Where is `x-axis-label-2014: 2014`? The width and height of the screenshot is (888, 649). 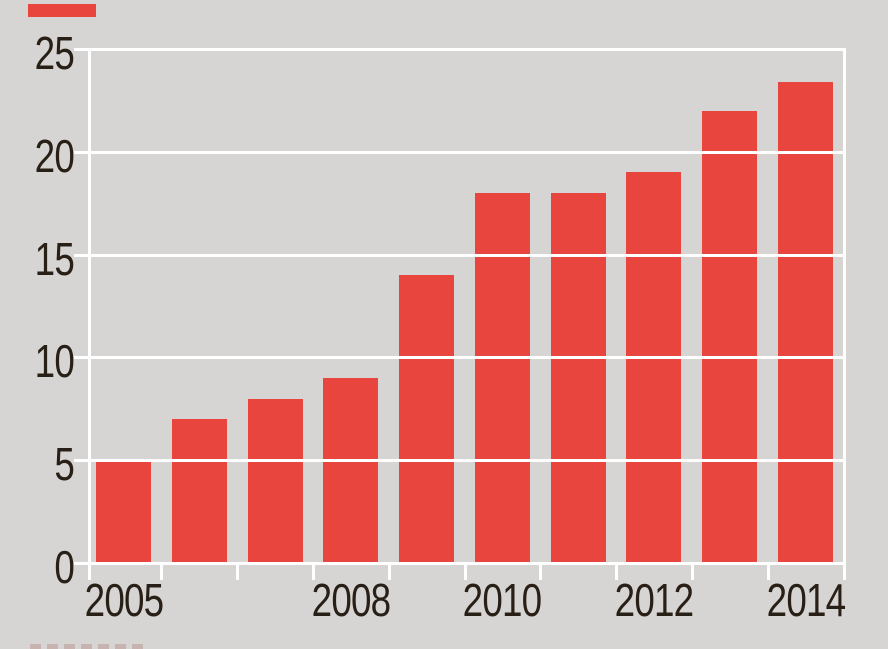
x-axis-label-2014: 2014 is located at coordinates (806, 600).